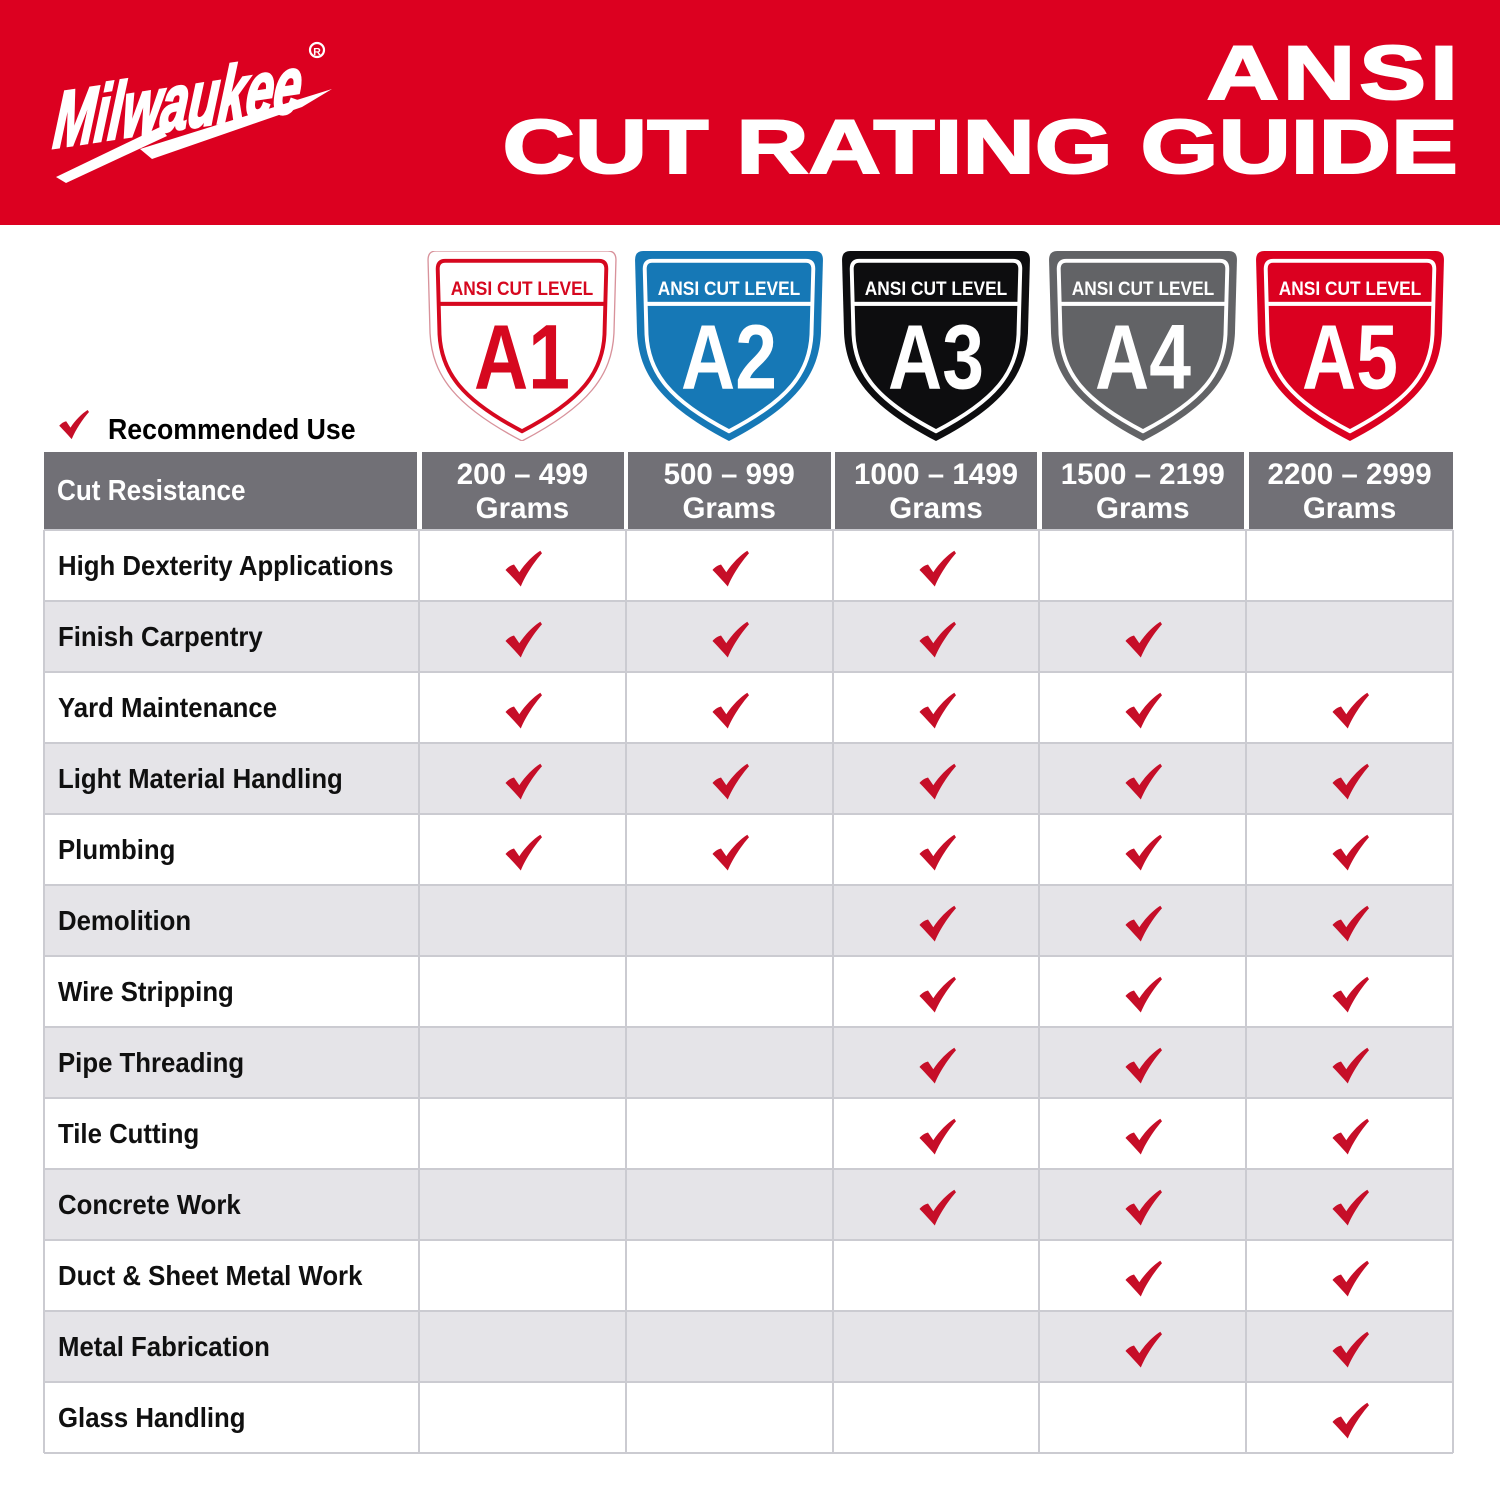  Describe the element at coordinates (522, 356) in the screenshot. I see `svg-text: A1` at that location.